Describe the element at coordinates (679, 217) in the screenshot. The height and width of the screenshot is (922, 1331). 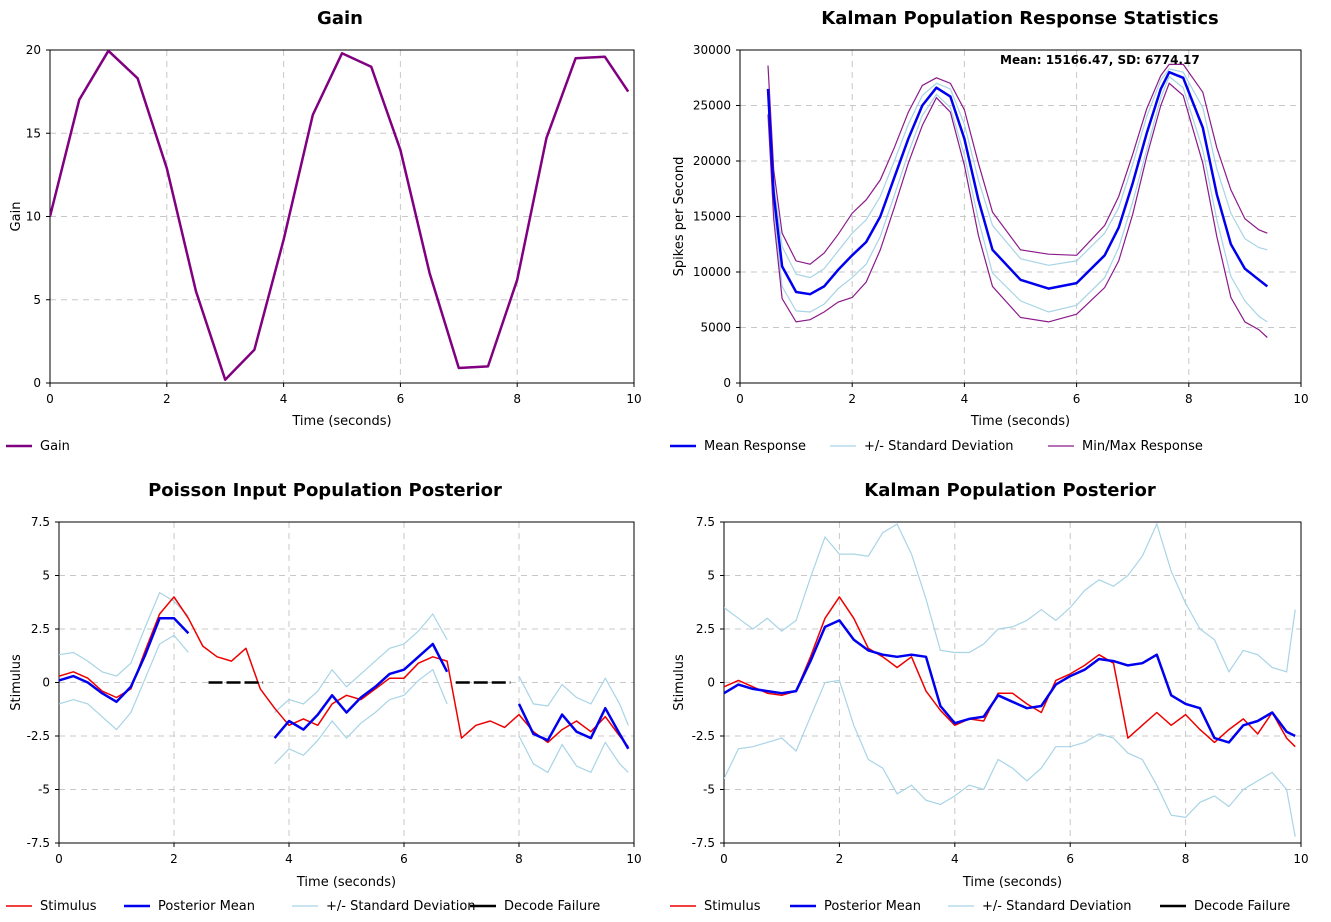
I see `y-axis-label: Spikes per Second` at that location.